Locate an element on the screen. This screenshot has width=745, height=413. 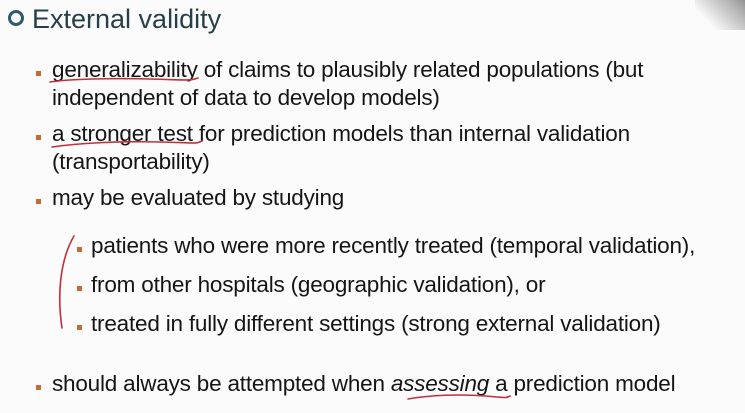
corner-shadow is located at coordinates (720, 15).